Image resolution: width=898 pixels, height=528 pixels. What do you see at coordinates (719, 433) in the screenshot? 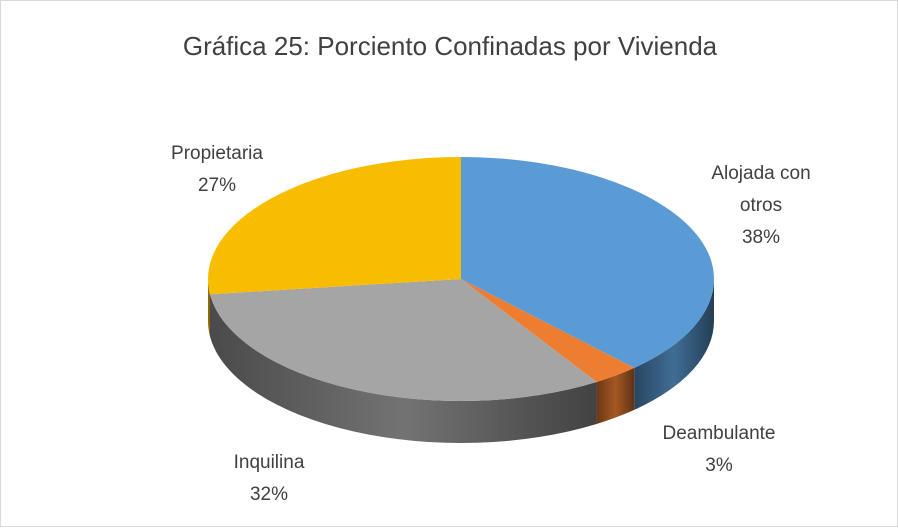
I see `category-label: Deambulante` at bounding box center [719, 433].